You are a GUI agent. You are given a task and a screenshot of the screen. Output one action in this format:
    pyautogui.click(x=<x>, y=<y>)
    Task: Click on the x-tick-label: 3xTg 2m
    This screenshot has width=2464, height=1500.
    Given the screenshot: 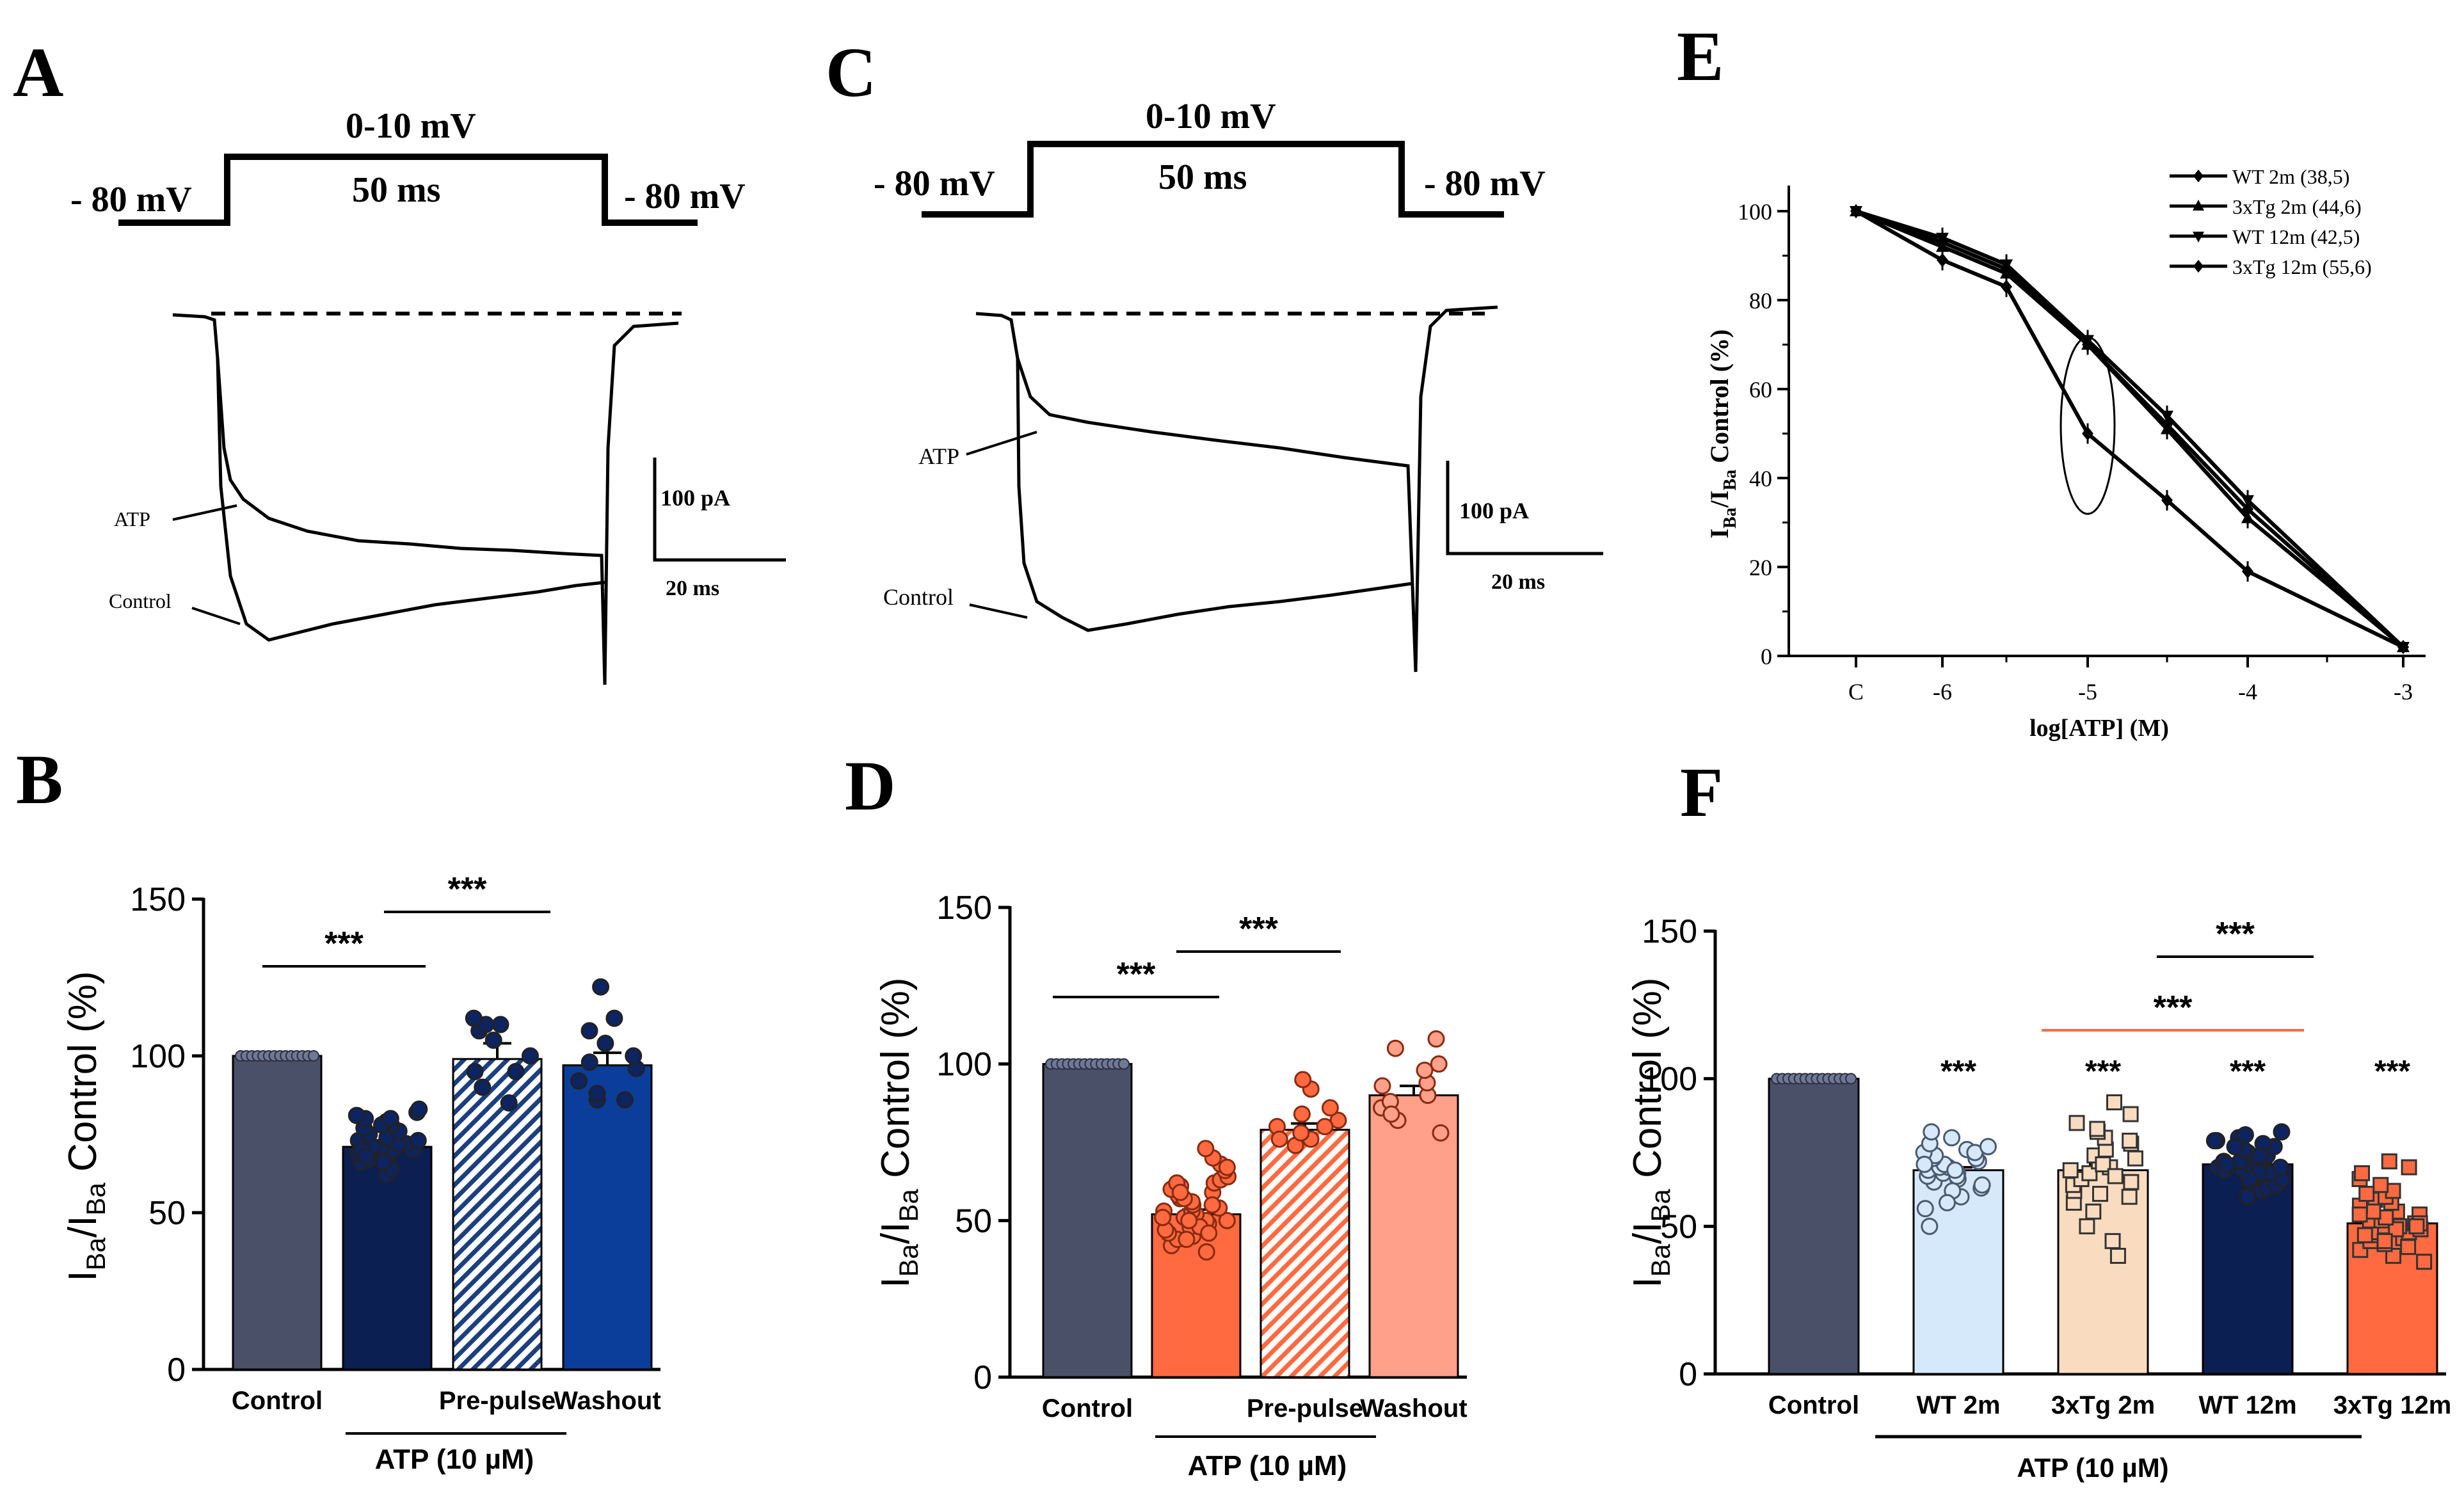 What is the action you would take?
    pyautogui.click(x=2103, y=1405)
    